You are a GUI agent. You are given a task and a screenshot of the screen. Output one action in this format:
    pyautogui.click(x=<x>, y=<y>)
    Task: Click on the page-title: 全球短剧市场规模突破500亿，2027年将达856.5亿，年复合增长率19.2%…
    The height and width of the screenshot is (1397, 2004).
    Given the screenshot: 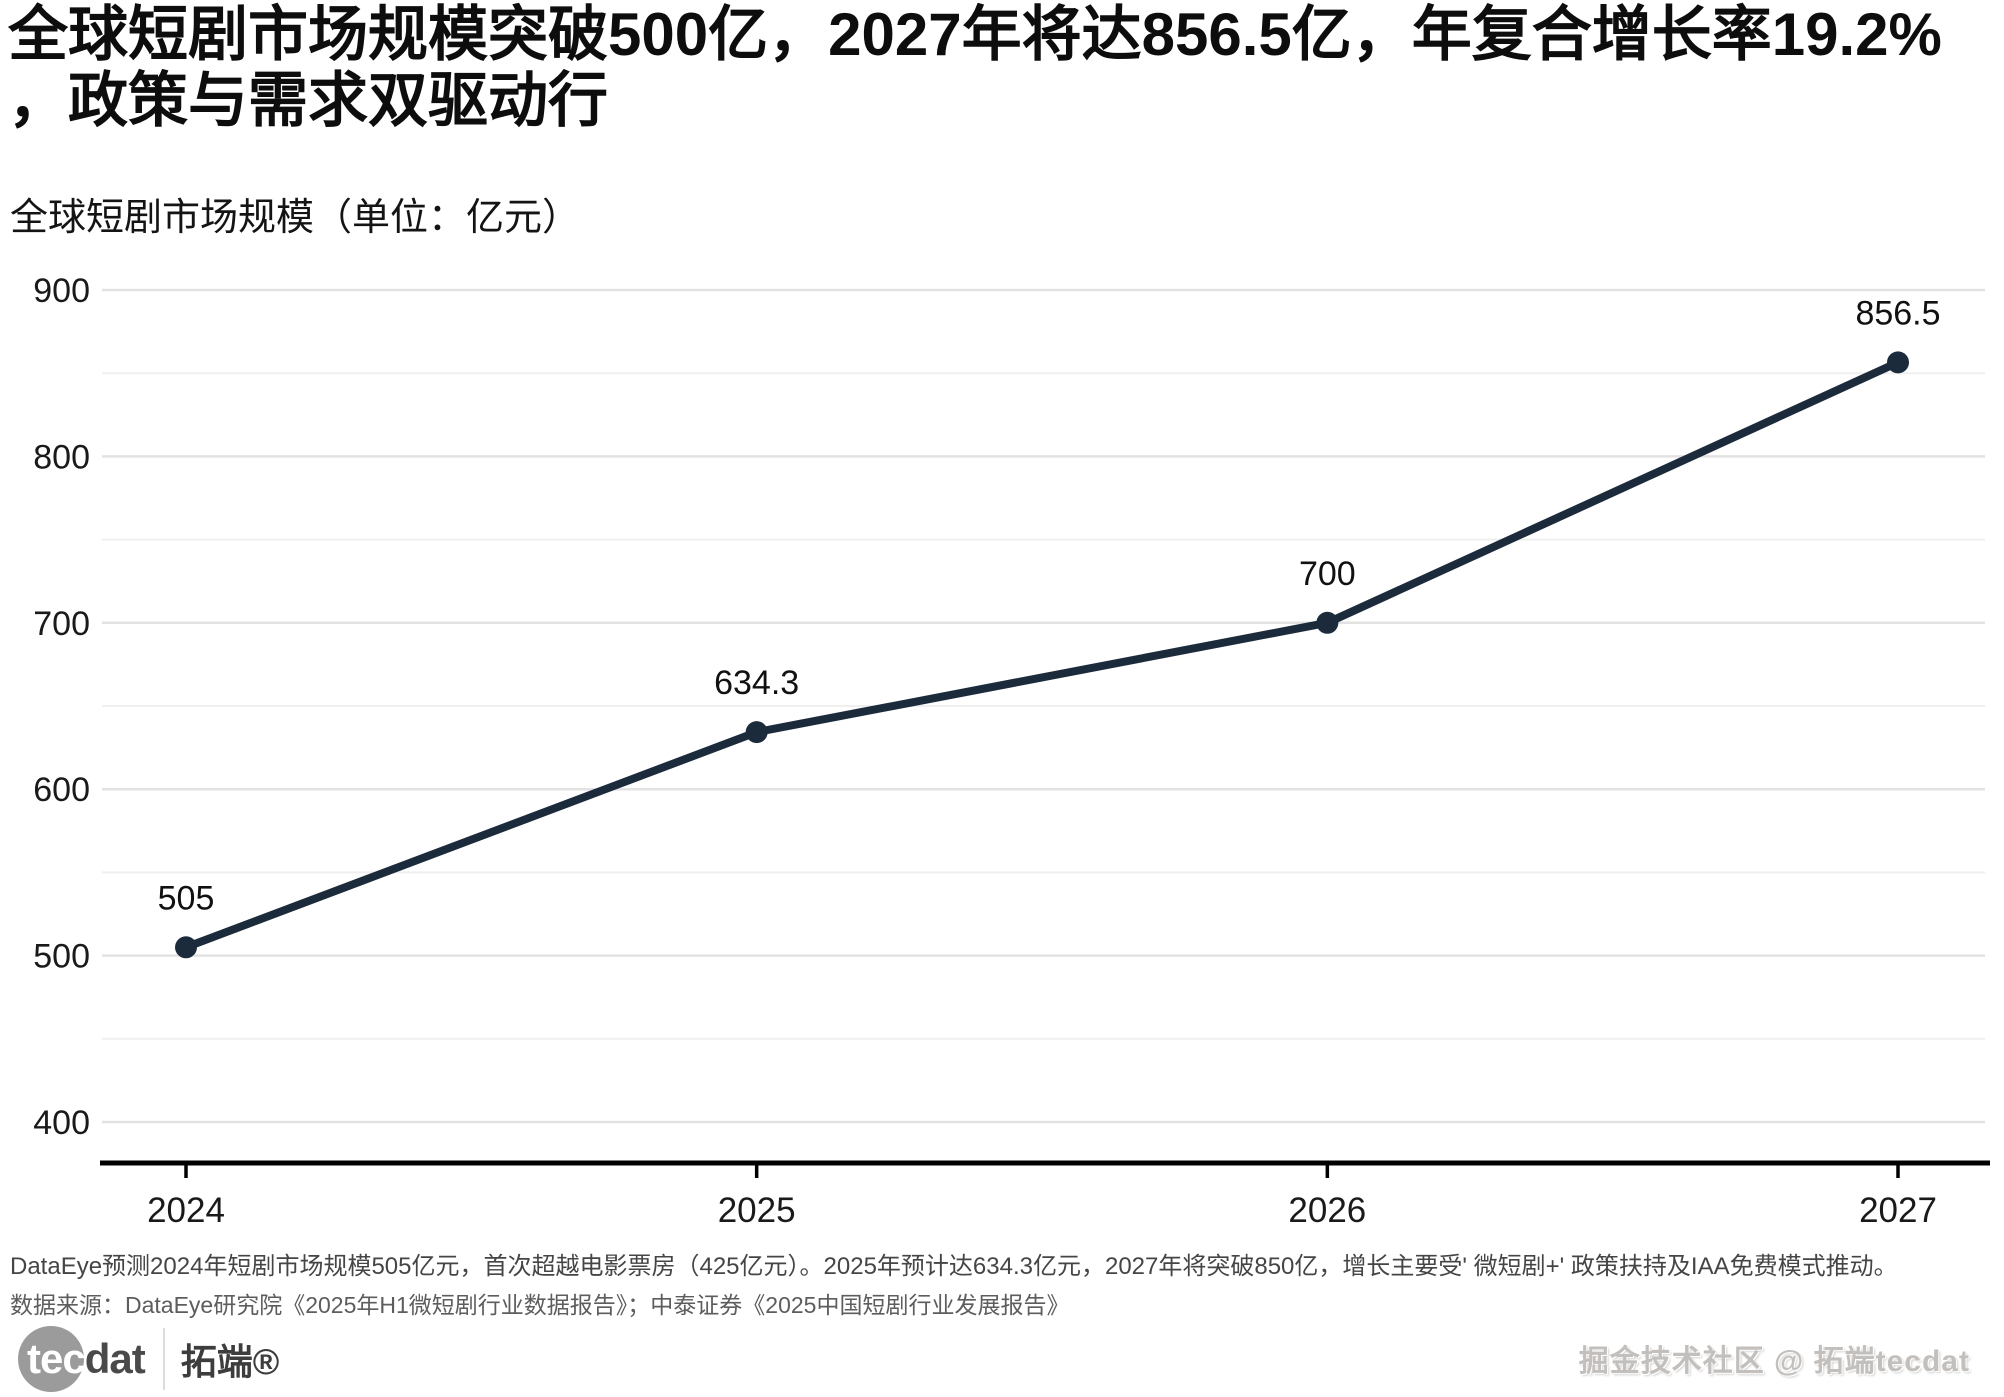 What is the action you would take?
    pyautogui.click(x=975, y=67)
    